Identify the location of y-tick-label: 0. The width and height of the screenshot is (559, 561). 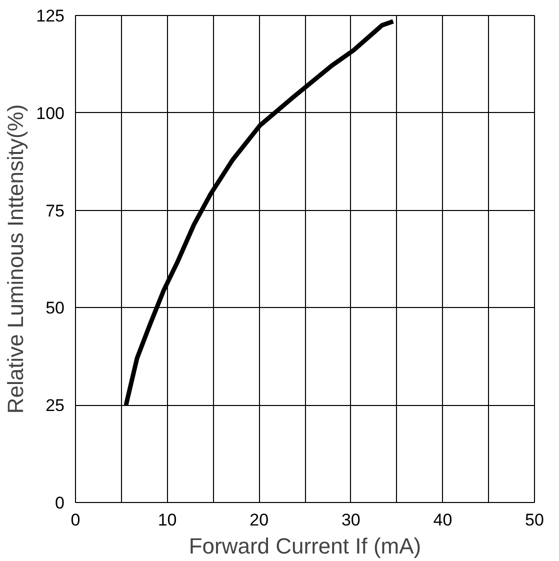
(60, 503).